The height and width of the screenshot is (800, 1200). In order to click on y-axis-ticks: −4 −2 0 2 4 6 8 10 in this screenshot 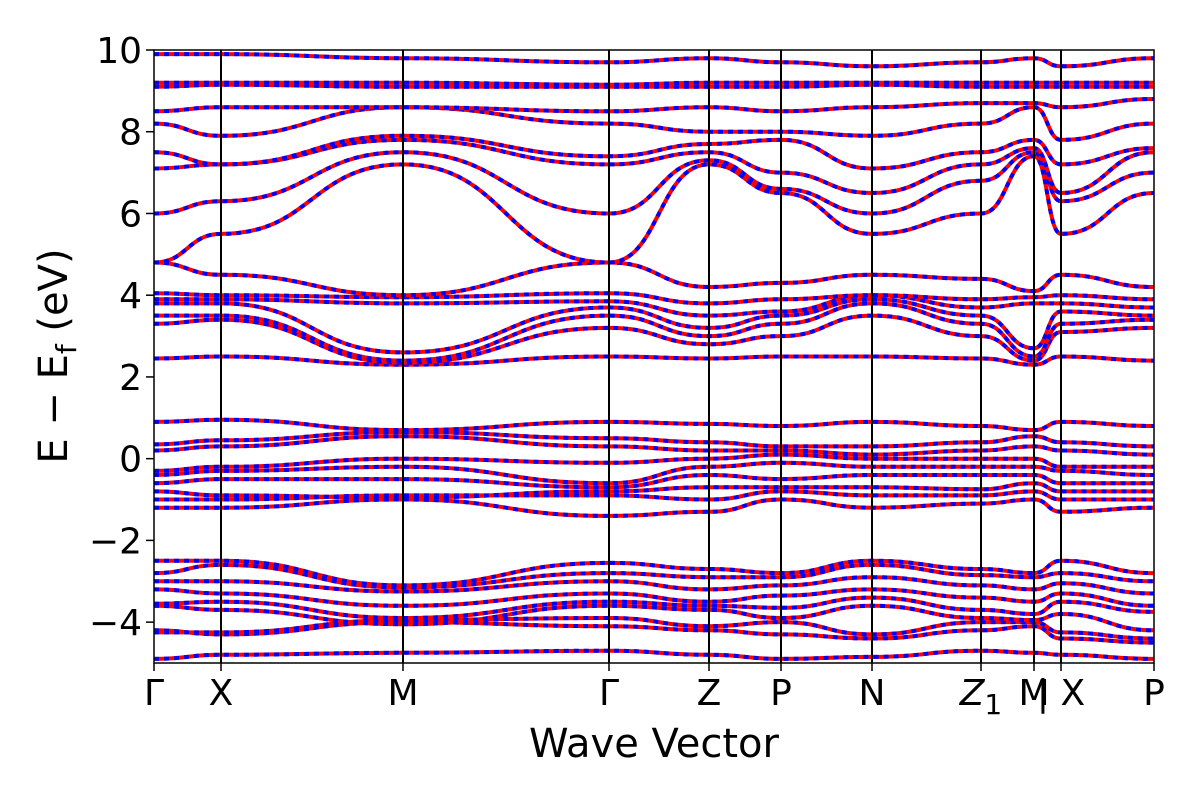, I will do `click(121, 337)`.